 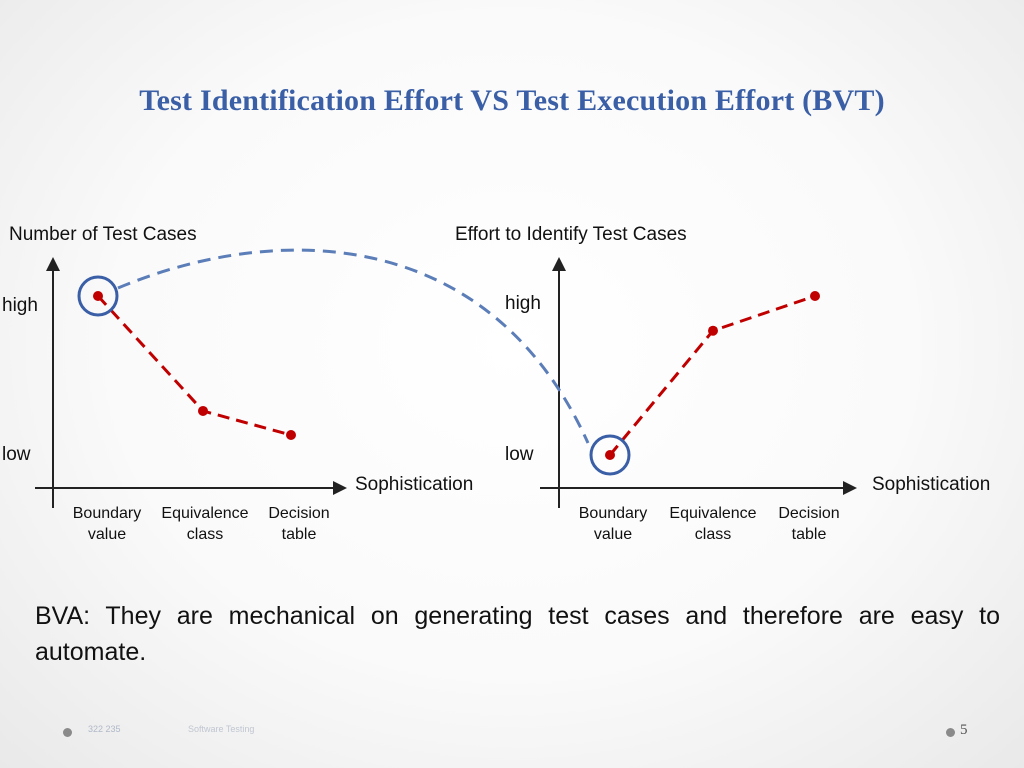 What do you see at coordinates (104, 729) in the screenshot?
I see `footer-course-code: 322 235` at bounding box center [104, 729].